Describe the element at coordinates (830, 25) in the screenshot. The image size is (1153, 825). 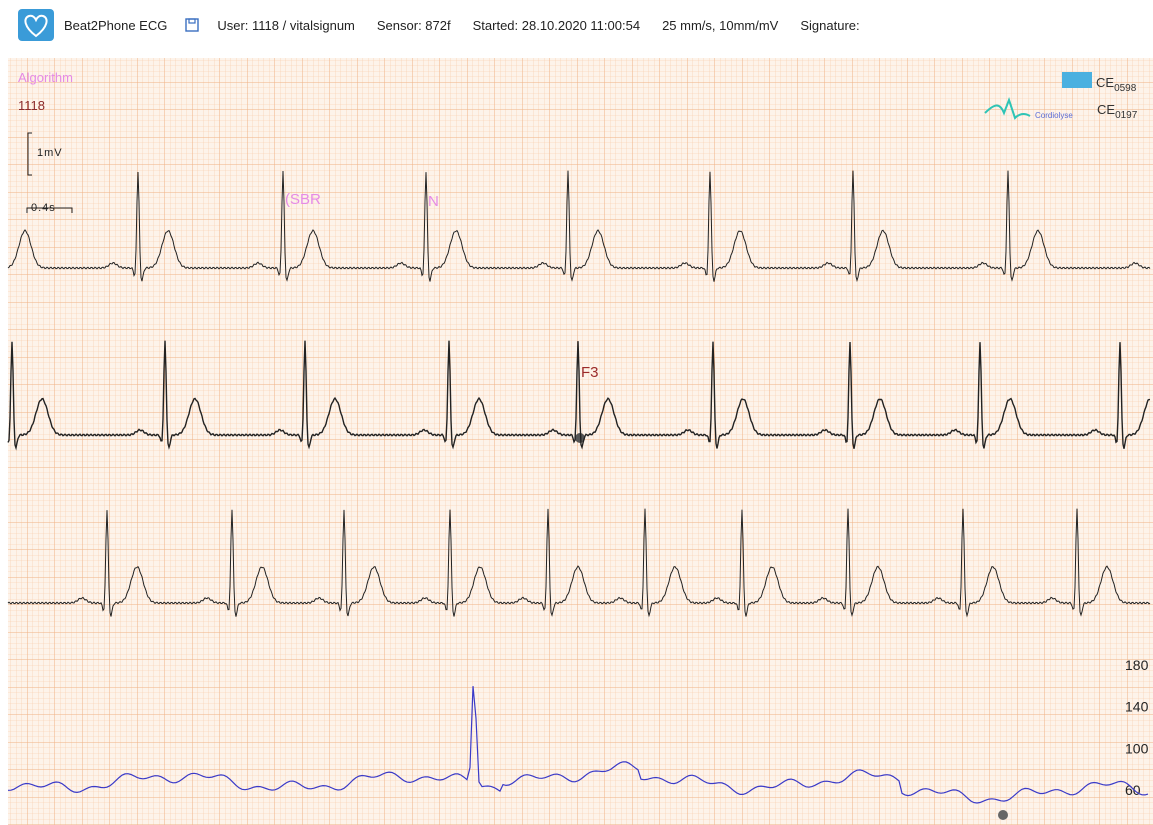
I see `signature-label: Signature:` at that location.